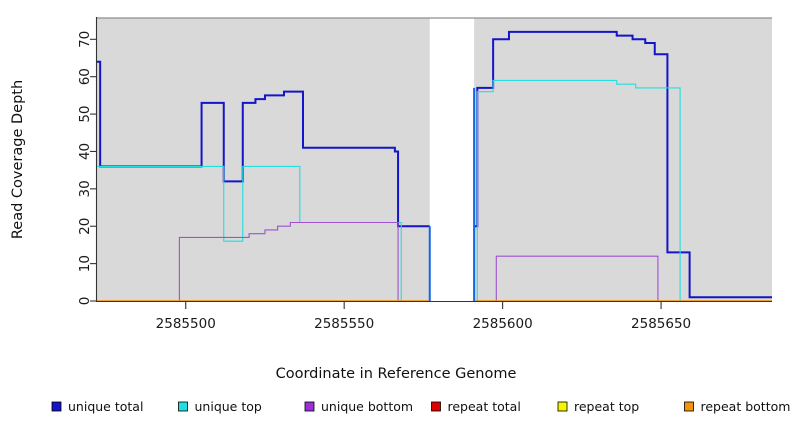 The height and width of the screenshot is (432, 792). Describe the element at coordinates (396, 374) in the screenshot. I see `x-axis-title: Coordinate in Reference Genome` at that location.